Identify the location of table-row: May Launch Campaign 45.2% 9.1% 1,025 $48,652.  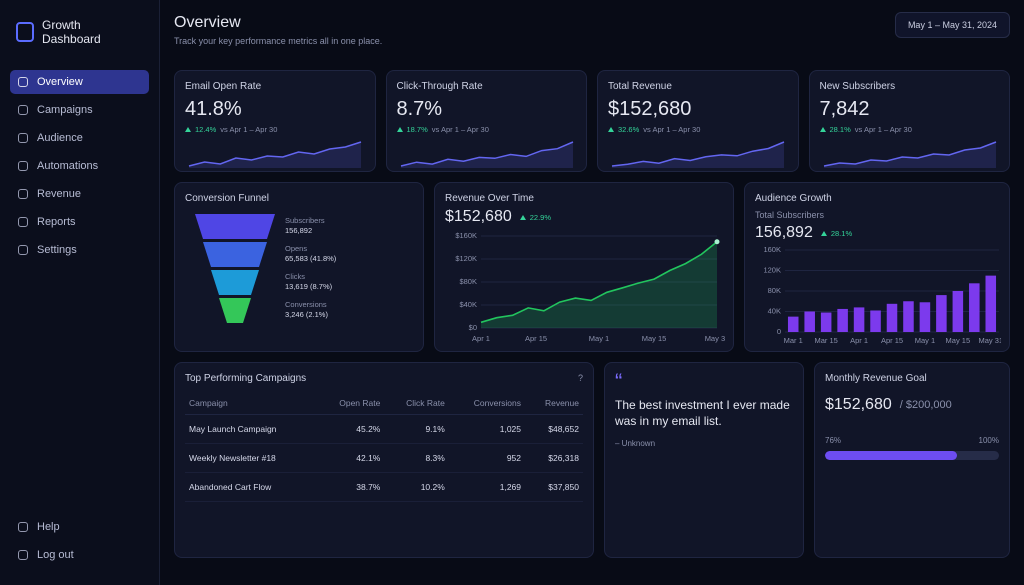
(384, 429).